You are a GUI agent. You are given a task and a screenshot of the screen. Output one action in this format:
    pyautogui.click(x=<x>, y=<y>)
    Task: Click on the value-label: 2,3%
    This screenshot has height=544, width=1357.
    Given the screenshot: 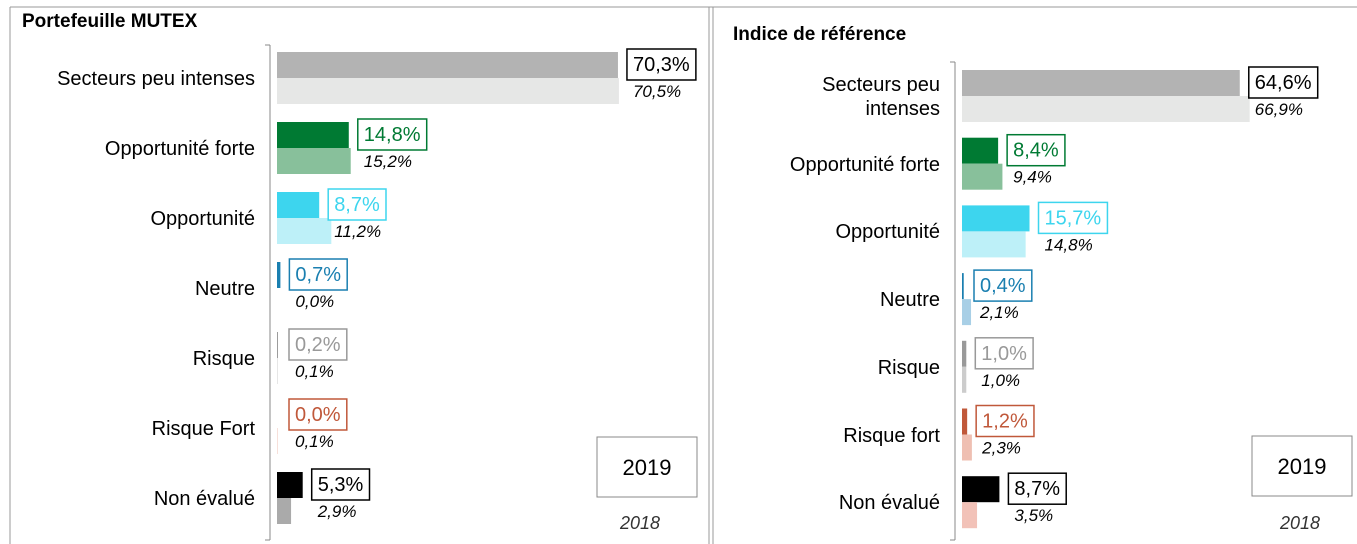 What is the action you would take?
    pyautogui.click(x=1001, y=448)
    